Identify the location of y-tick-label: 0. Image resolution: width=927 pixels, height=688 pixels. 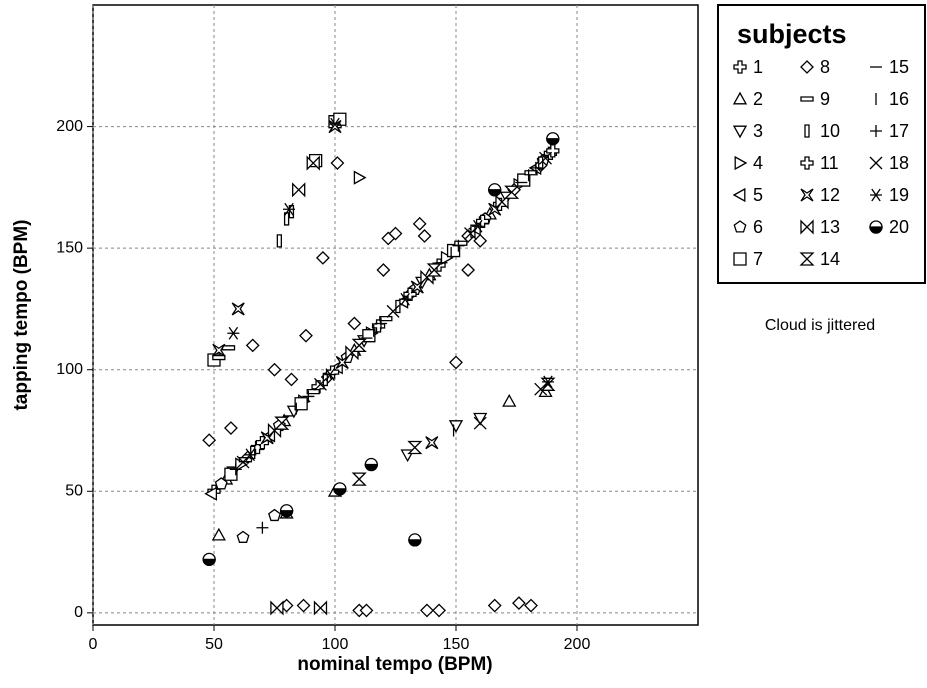
(78, 612).